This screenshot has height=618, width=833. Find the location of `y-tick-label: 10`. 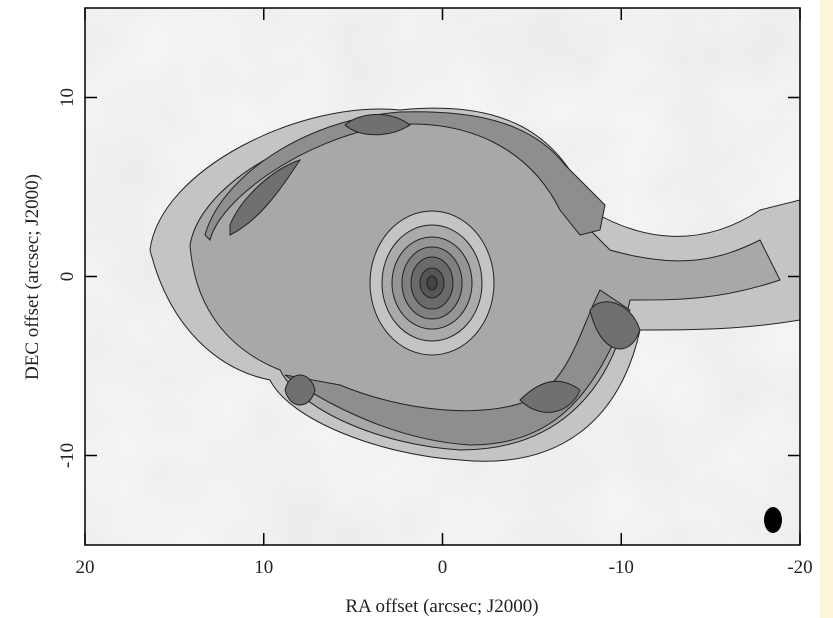

y-tick-label: 10 is located at coordinates (67, 97).